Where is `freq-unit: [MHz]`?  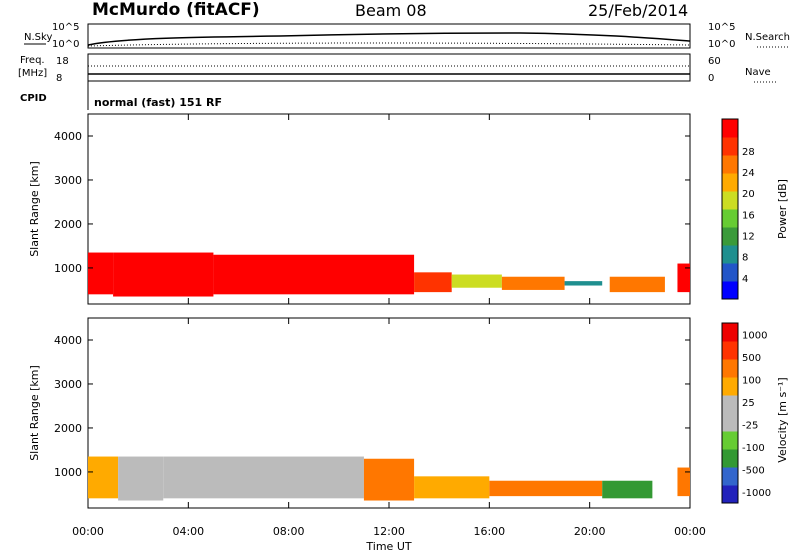
freq-unit: [MHz] is located at coordinates (32, 73).